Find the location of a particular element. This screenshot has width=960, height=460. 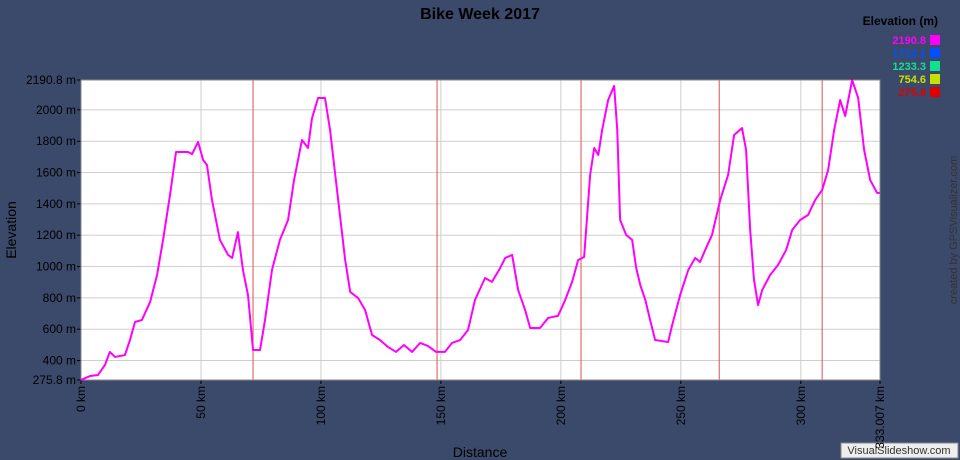

legend-label: 2190.8 is located at coordinates (909, 41).